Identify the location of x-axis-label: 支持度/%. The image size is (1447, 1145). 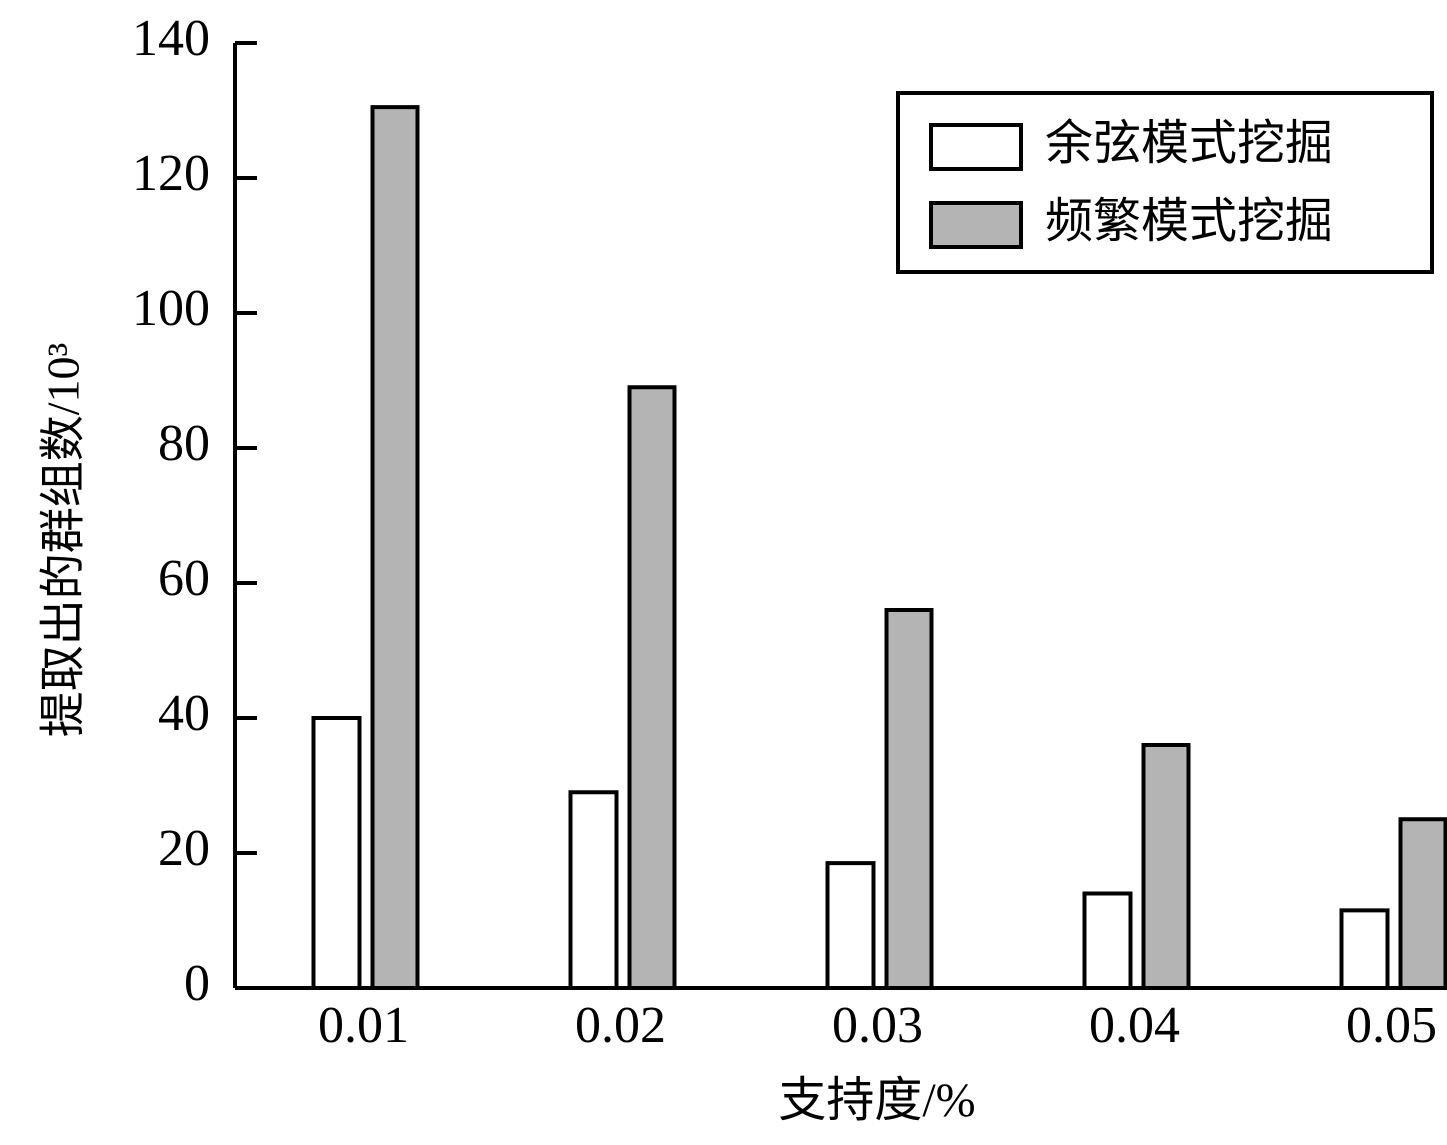
(876, 1100).